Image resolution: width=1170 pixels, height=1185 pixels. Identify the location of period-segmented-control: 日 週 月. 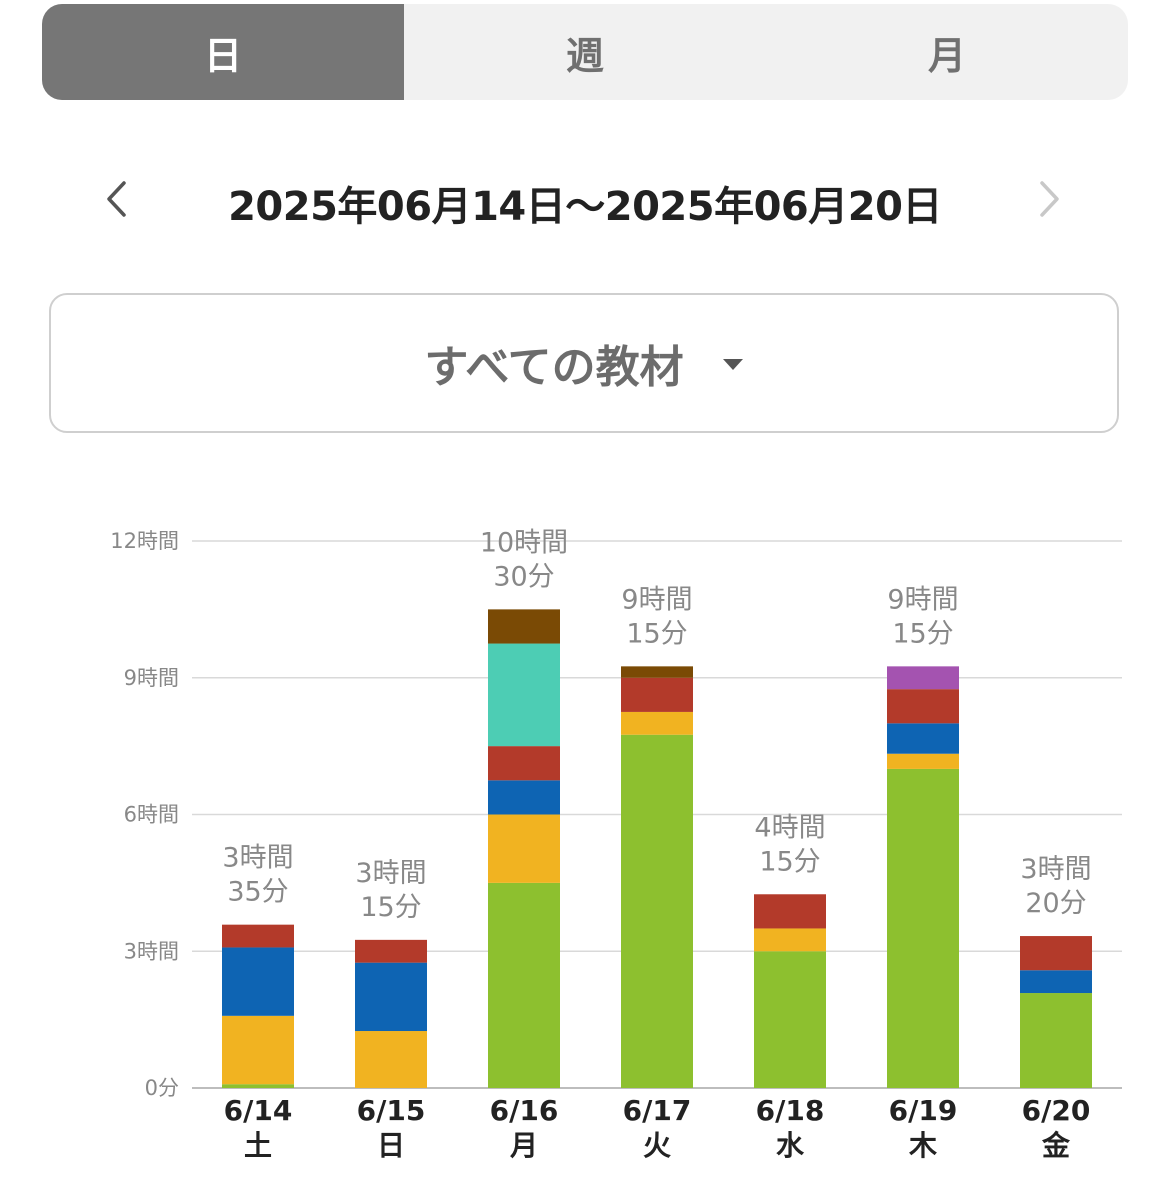
(585, 52).